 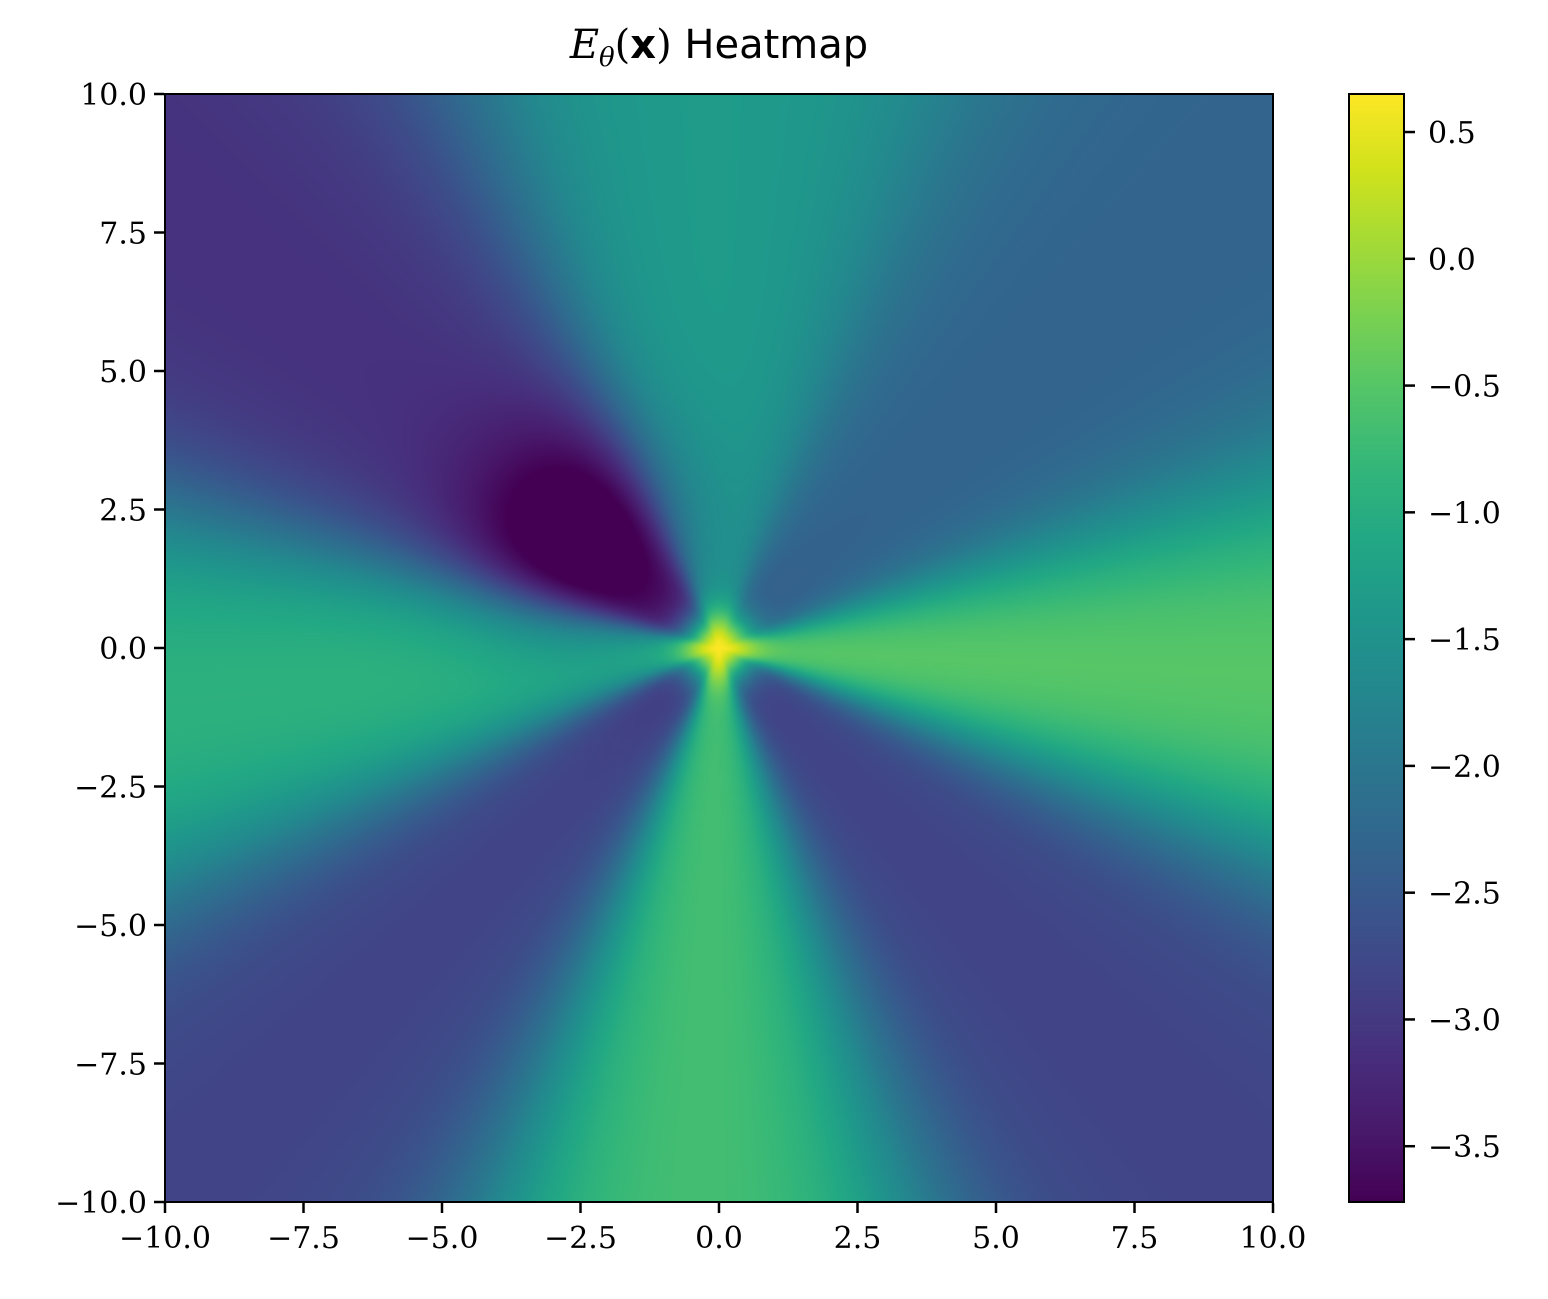 I want to click on colorbar, so click(x=1376, y=648).